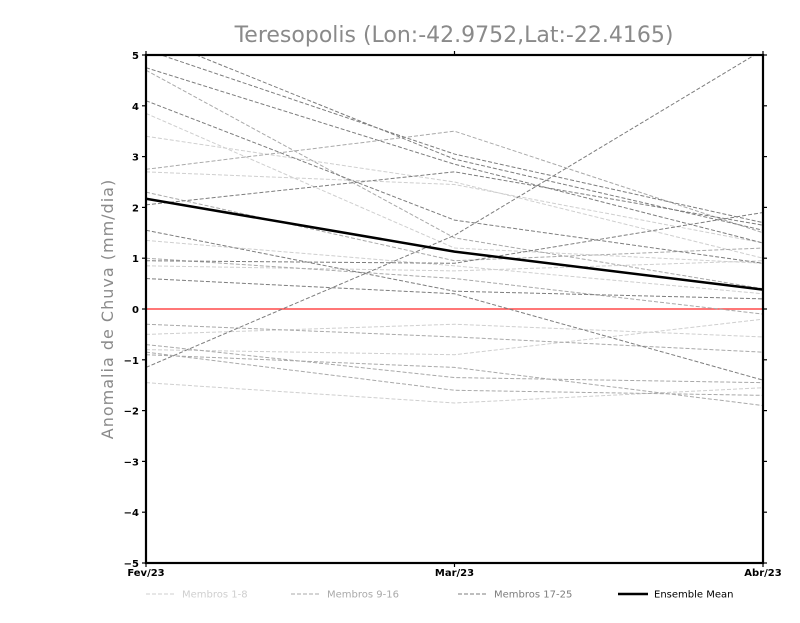 This screenshot has height=623, width=800. I want to click on y-tick-label: −2, so click(131, 412).